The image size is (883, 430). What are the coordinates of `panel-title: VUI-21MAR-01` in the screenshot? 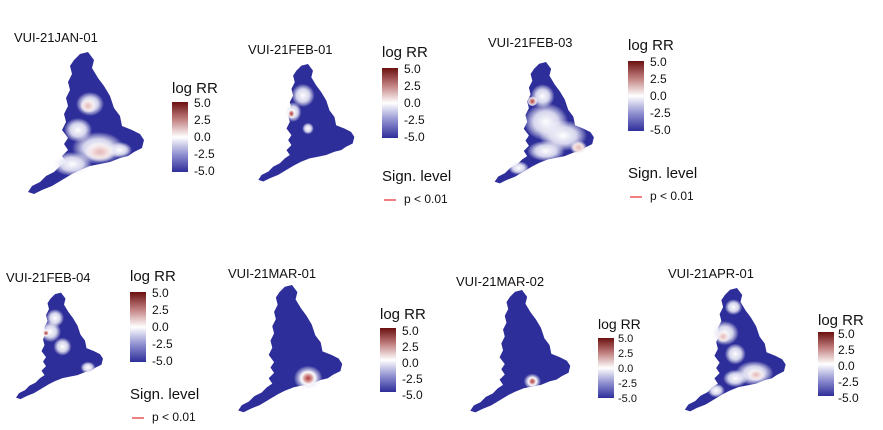 It's located at (272, 273).